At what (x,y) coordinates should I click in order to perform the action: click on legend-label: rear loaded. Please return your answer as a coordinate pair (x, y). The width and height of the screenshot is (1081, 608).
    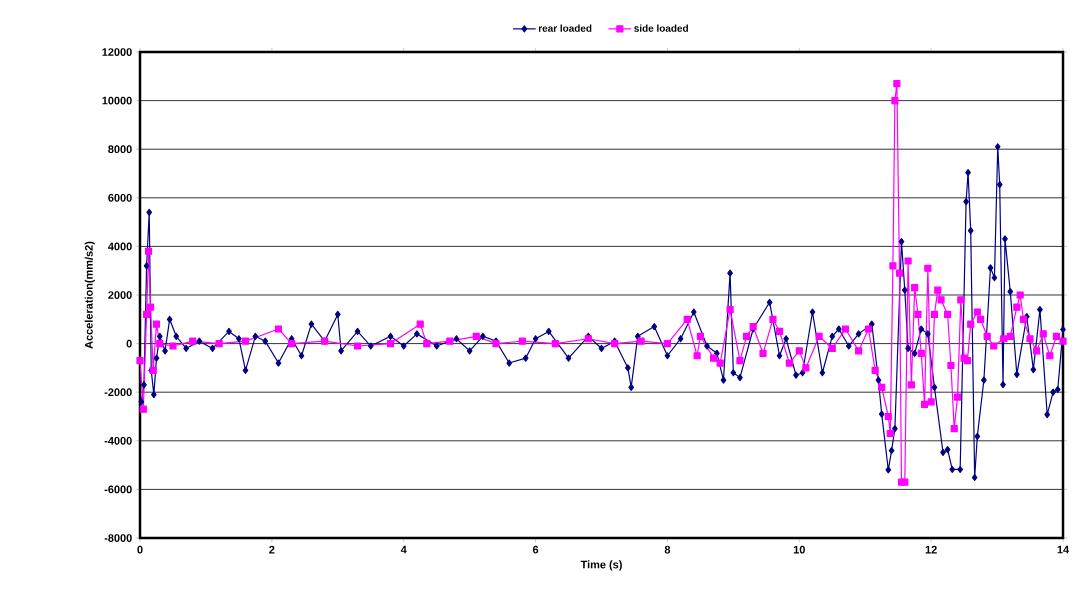
    Looking at the image, I should click on (565, 28).